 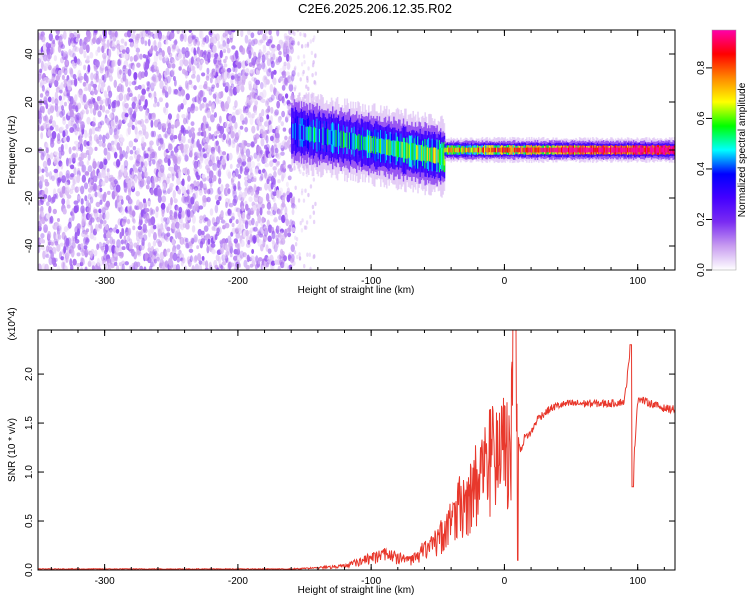 What do you see at coordinates (238, 581) in the screenshot?
I see `x-tick-label: -200` at bounding box center [238, 581].